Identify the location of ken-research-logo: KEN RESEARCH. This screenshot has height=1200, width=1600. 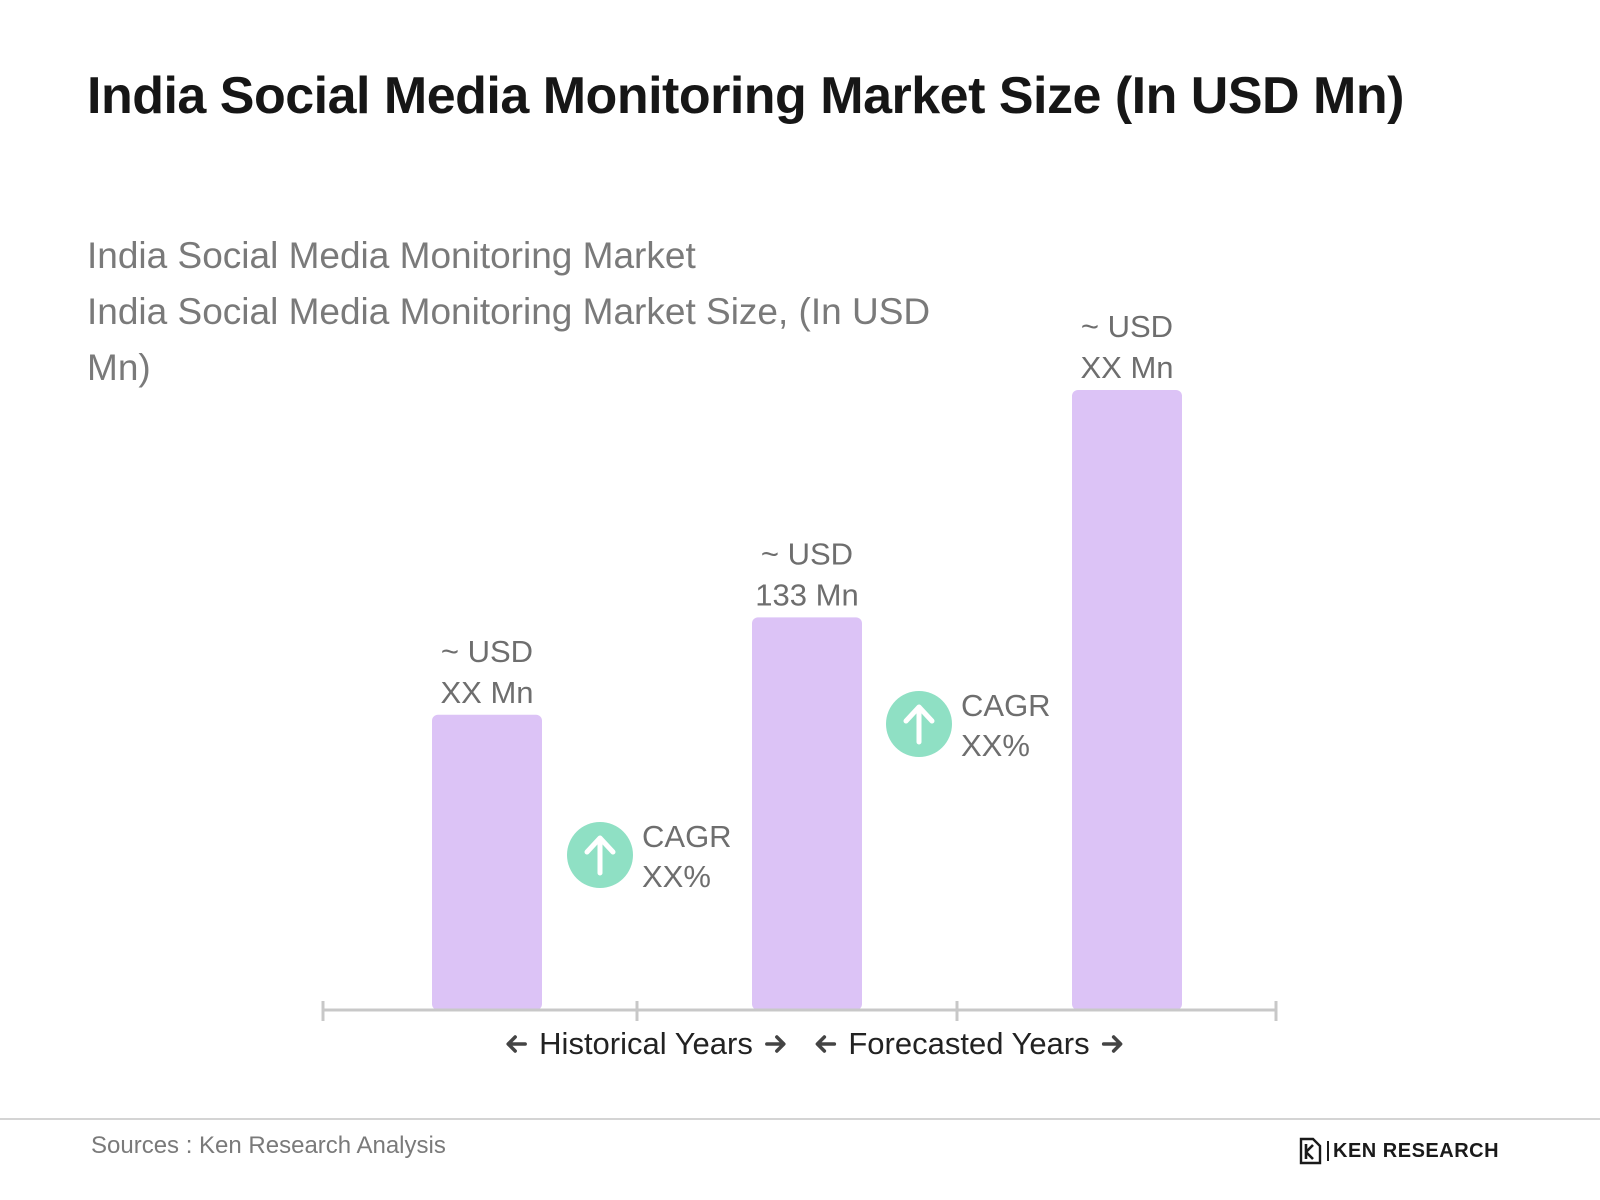
(1398, 1151).